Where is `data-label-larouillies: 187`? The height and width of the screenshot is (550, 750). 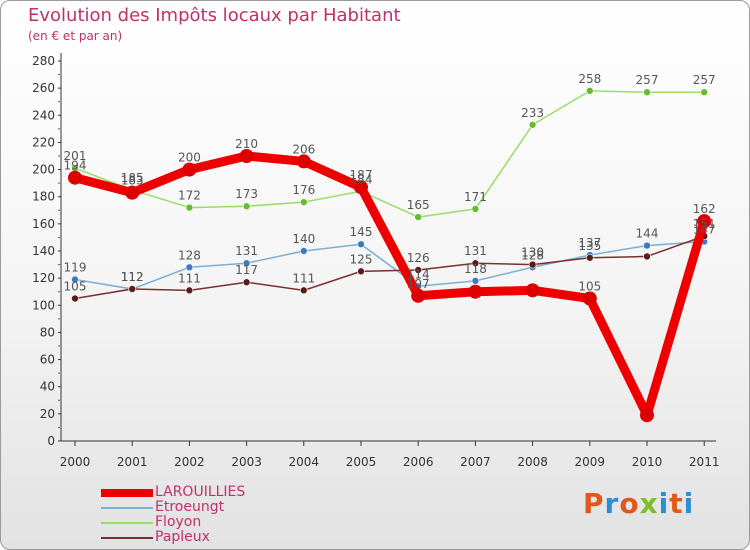 data-label-larouillies: 187 is located at coordinates (361, 175).